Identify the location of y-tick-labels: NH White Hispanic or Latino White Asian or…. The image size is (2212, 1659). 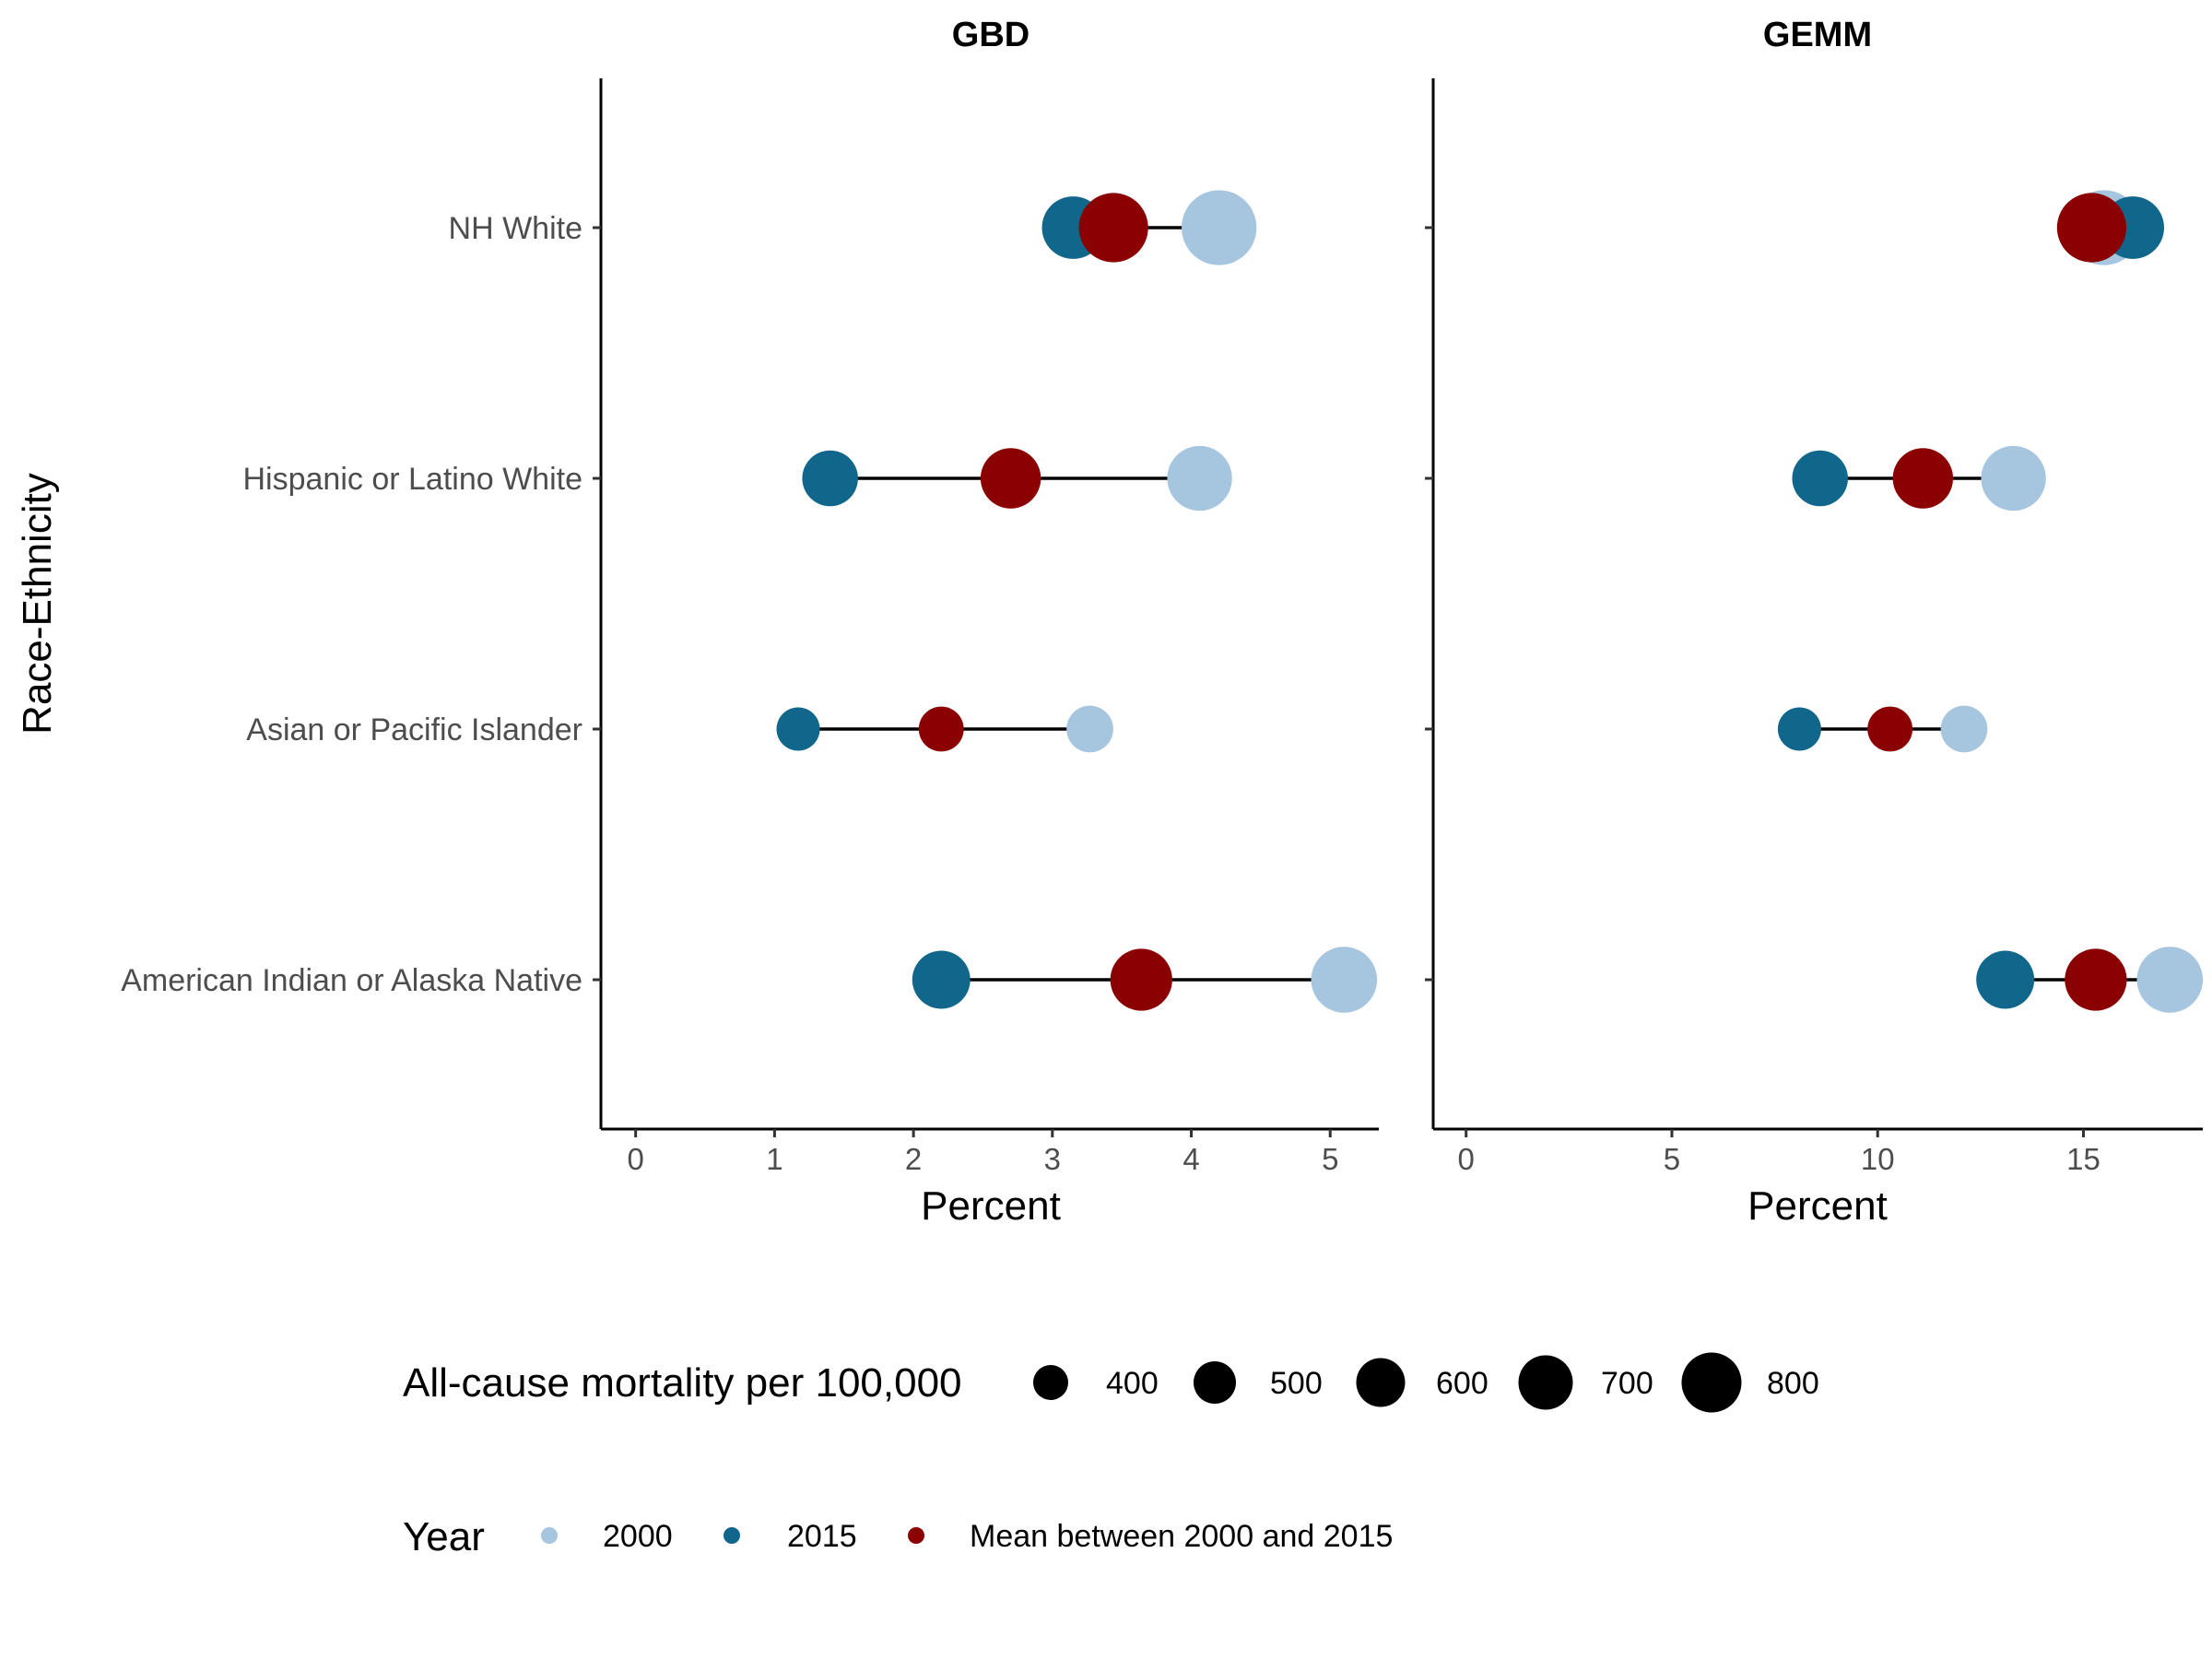
(351, 604).